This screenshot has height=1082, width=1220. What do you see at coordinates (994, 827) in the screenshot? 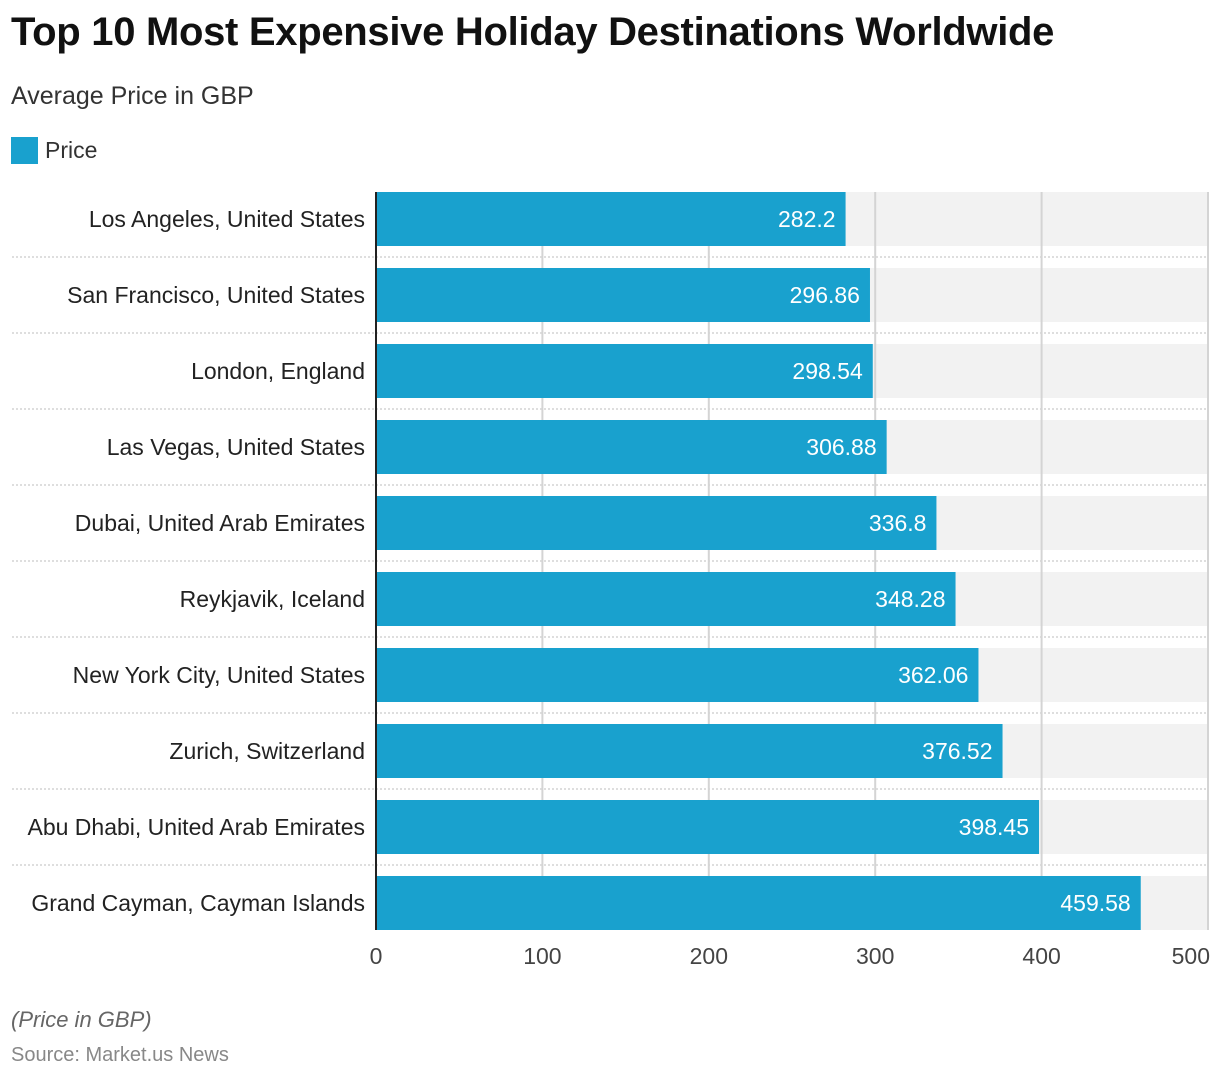
I see `data-label: 398.45` at bounding box center [994, 827].